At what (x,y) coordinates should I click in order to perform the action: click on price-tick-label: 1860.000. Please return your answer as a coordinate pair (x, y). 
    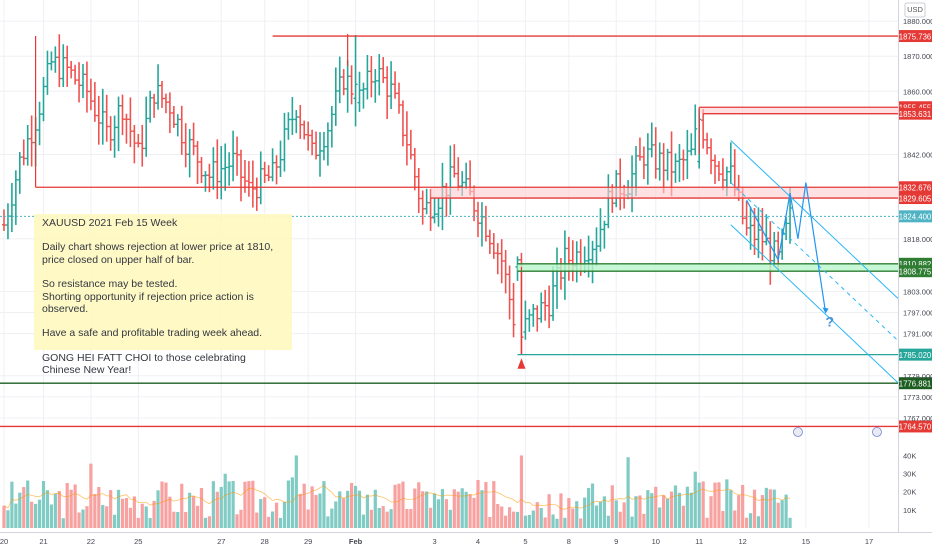
    Looking at the image, I should click on (917, 91).